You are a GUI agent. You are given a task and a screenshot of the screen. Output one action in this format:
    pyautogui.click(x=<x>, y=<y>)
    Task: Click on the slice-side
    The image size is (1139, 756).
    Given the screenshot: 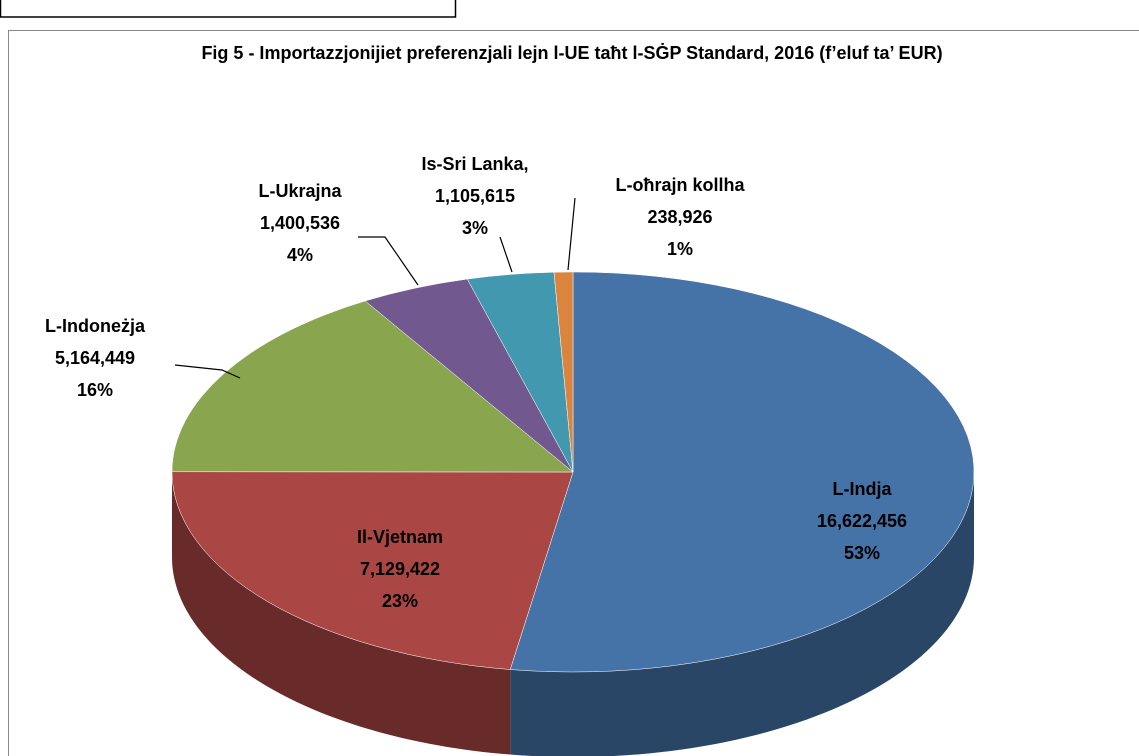 What is the action you would take?
    pyautogui.click(x=341, y=613)
    